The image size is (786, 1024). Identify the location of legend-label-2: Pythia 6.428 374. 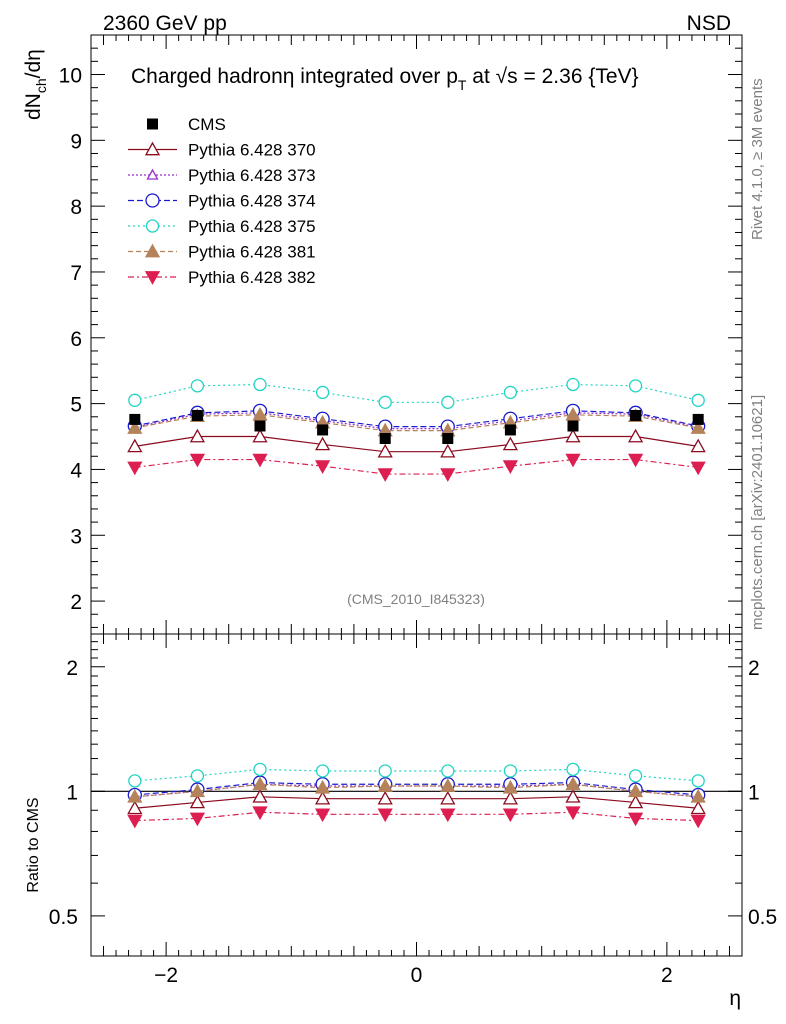
(252, 201).